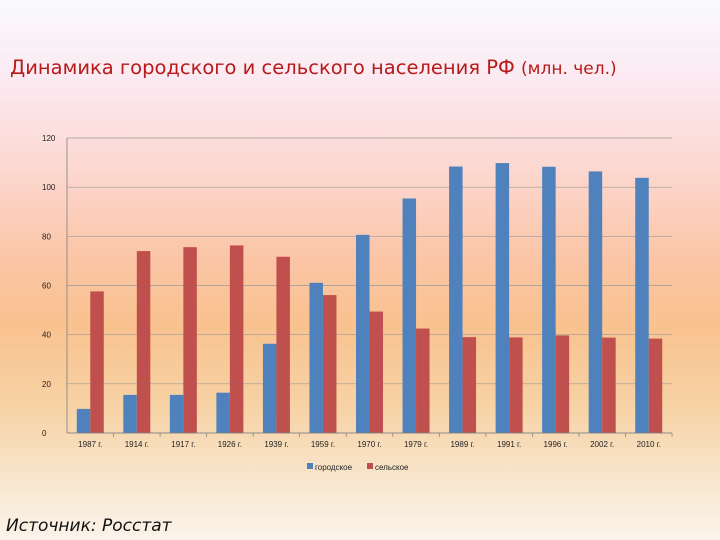  What do you see at coordinates (46, 286) in the screenshot?
I see `y-tick-label: 60` at bounding box center [46, 286].